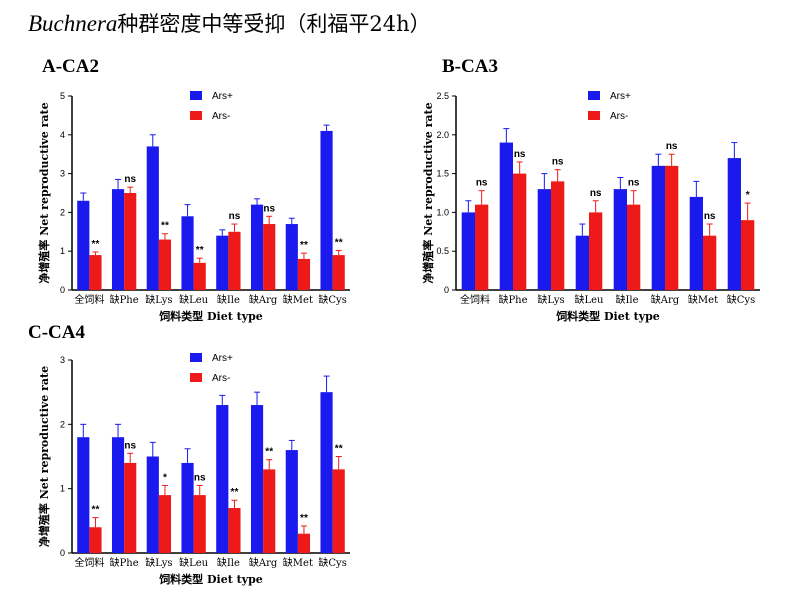 The image size is (796, 610). Describe the element at coordinates (62, 553) in the screenshot. I see `y-tick-label: 0` at that location.